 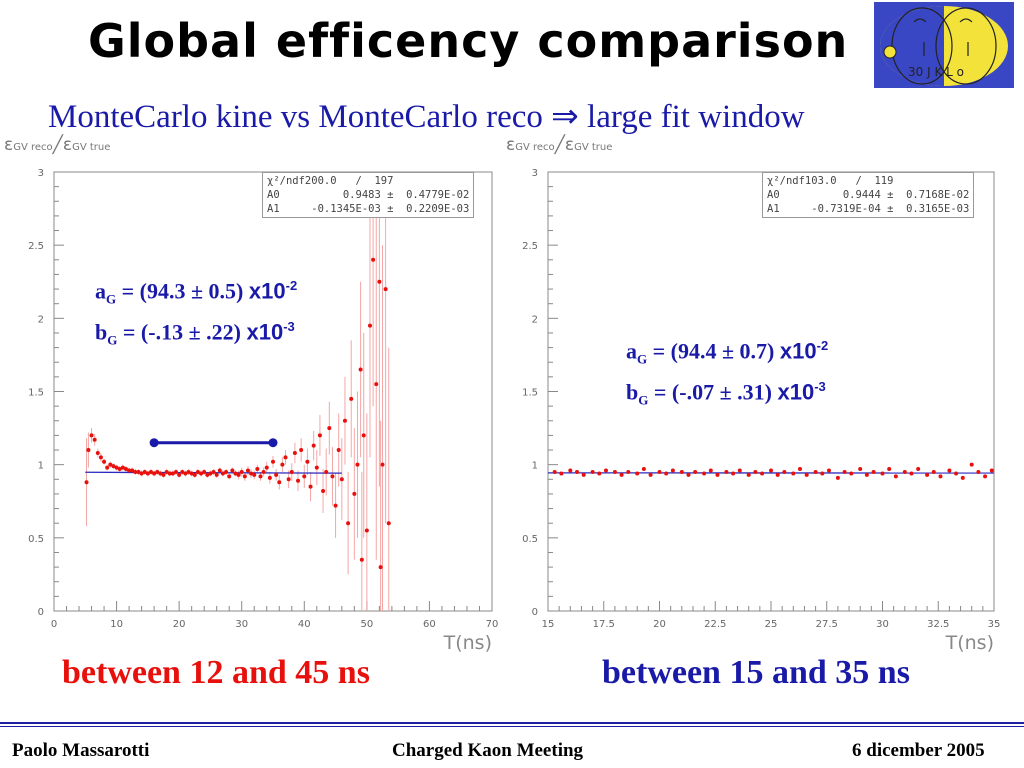 I want to click on x-tick-label: 40, so click(x=304, y=624).